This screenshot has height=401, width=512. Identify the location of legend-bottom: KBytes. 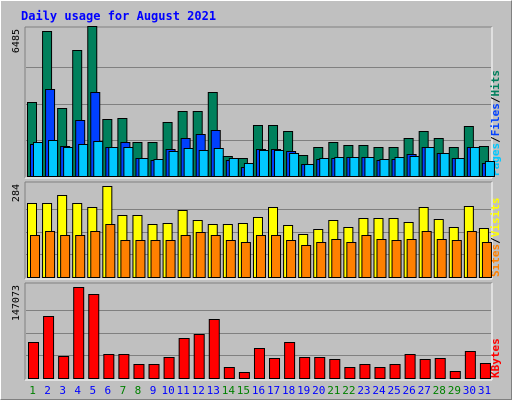
(495, 358).